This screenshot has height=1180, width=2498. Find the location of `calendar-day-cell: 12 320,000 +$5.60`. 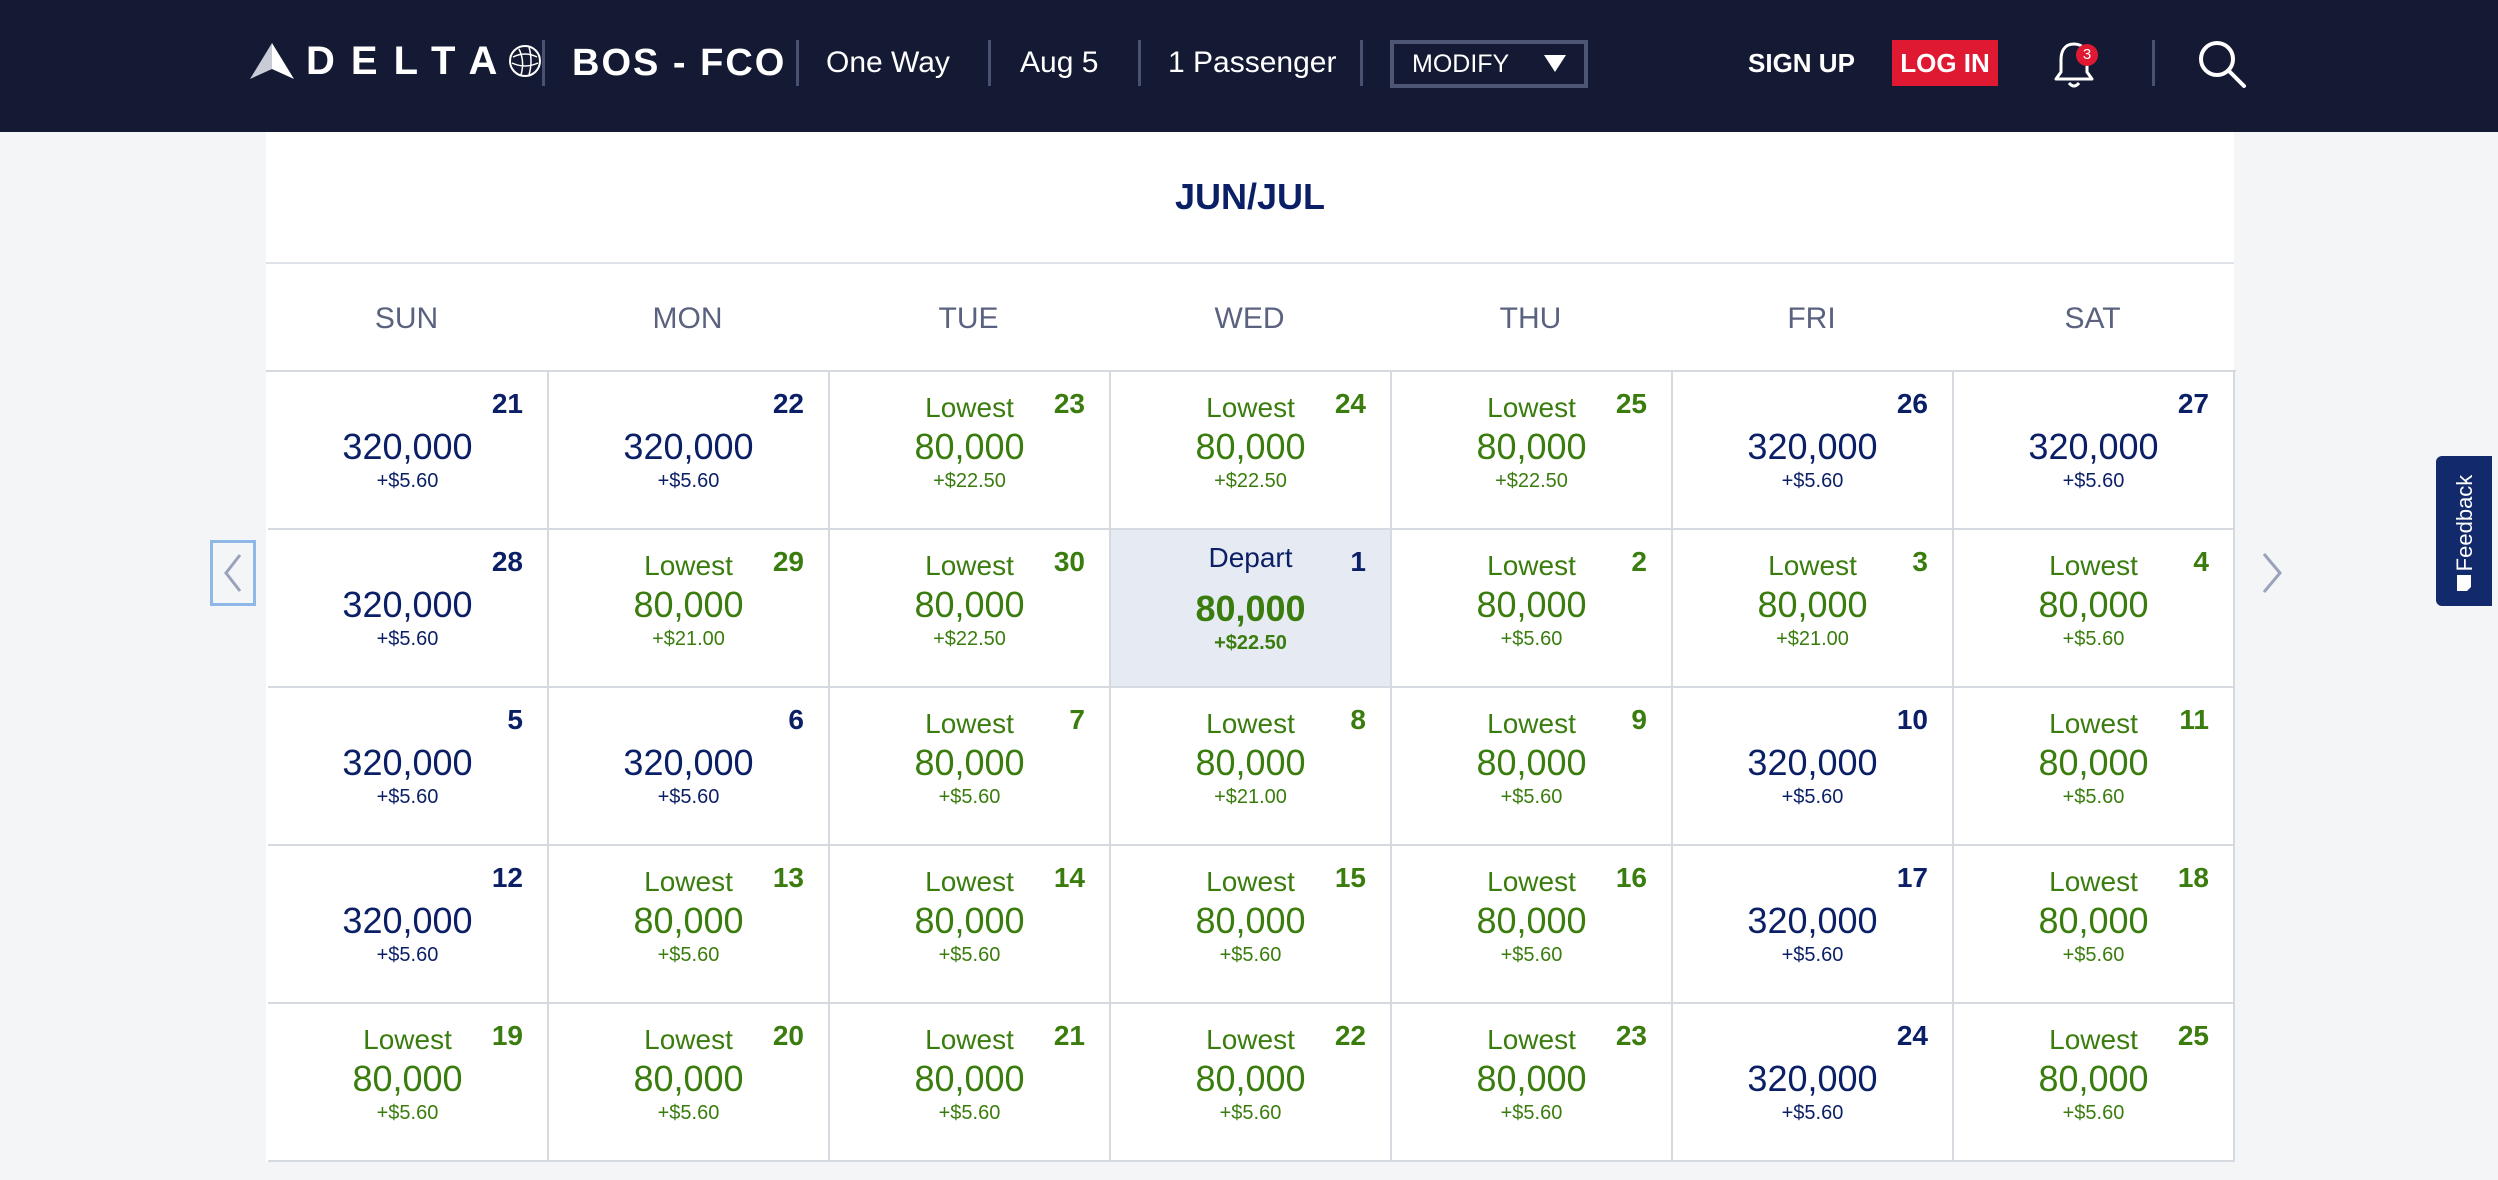

calendar-day-cell: 12 320,000 +$5.60 is located at coordinates (408, 925).